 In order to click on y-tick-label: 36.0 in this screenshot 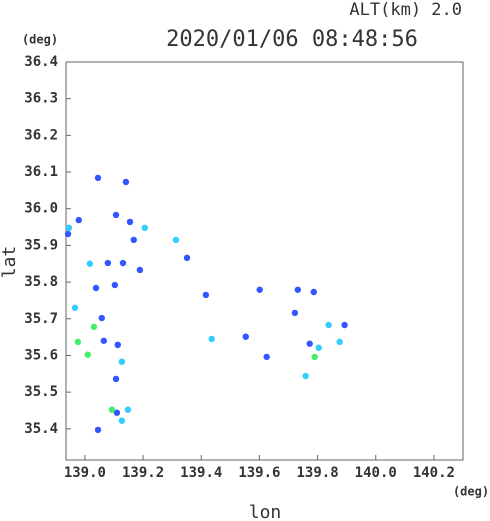, I will do `click(41, 209)`.